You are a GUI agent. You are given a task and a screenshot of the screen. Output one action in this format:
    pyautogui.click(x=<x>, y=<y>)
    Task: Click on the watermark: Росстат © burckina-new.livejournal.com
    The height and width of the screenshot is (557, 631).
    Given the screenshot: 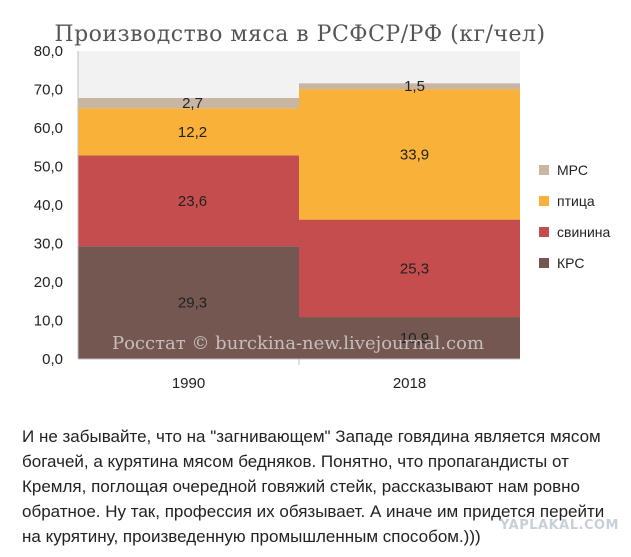 What is the action you would take?
    pyautogui.click(x=298, y=343)
    